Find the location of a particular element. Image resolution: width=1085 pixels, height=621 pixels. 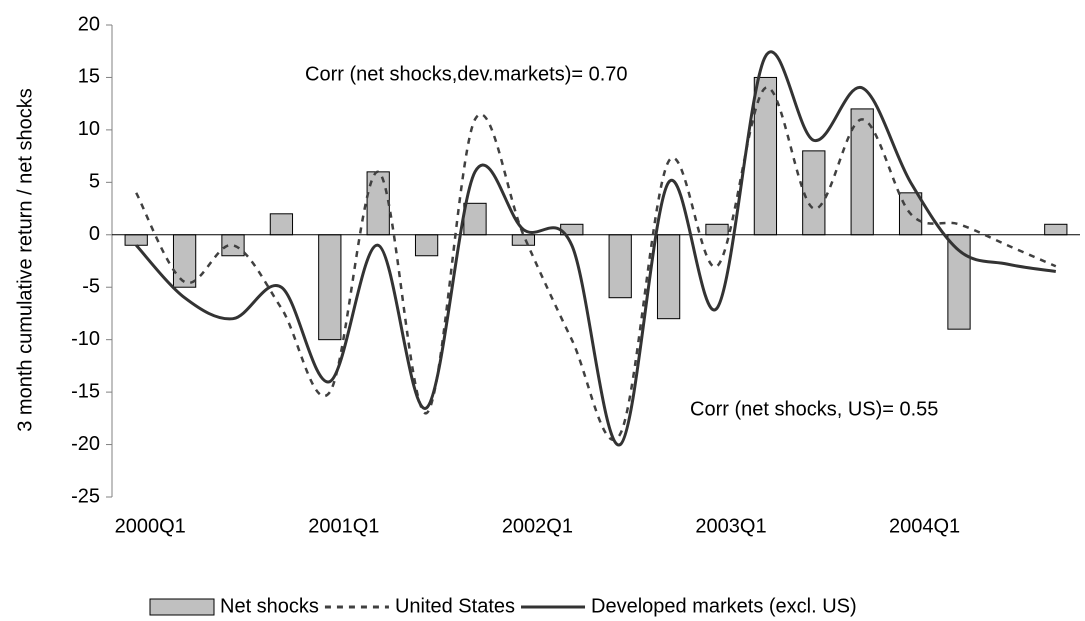

annotation: Corr (net shocks,dev.markets)= 0.70 is located at coordinates (466, 74).